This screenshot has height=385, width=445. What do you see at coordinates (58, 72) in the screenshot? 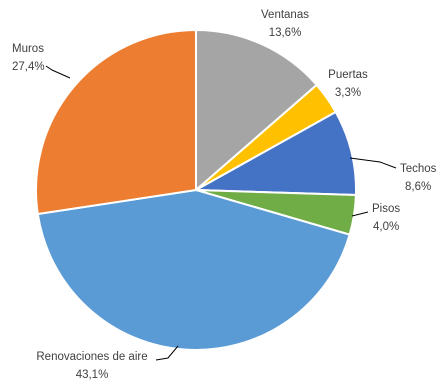
I see `leader-line-muros` at bounding box center [58, 72].